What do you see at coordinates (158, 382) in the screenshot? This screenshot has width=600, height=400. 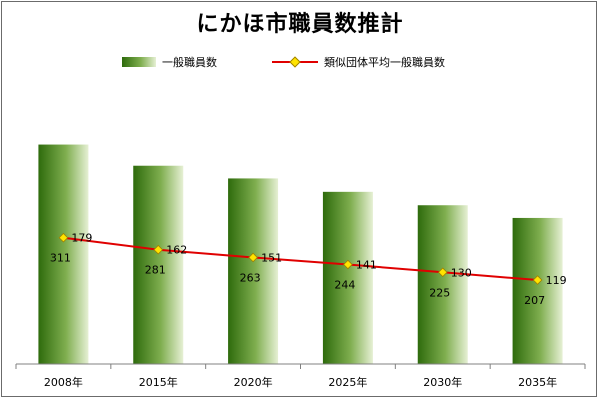 I see `x-tick-label: 2015年` at bounding box center [158, 382].